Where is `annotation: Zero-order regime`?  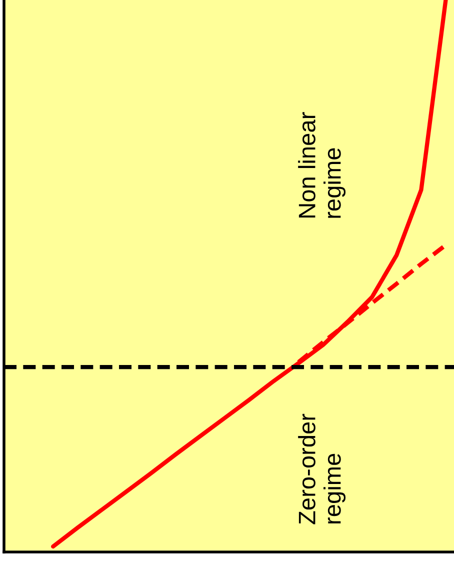 annotation: Zero-order regime is located at coordinates (322, 469).